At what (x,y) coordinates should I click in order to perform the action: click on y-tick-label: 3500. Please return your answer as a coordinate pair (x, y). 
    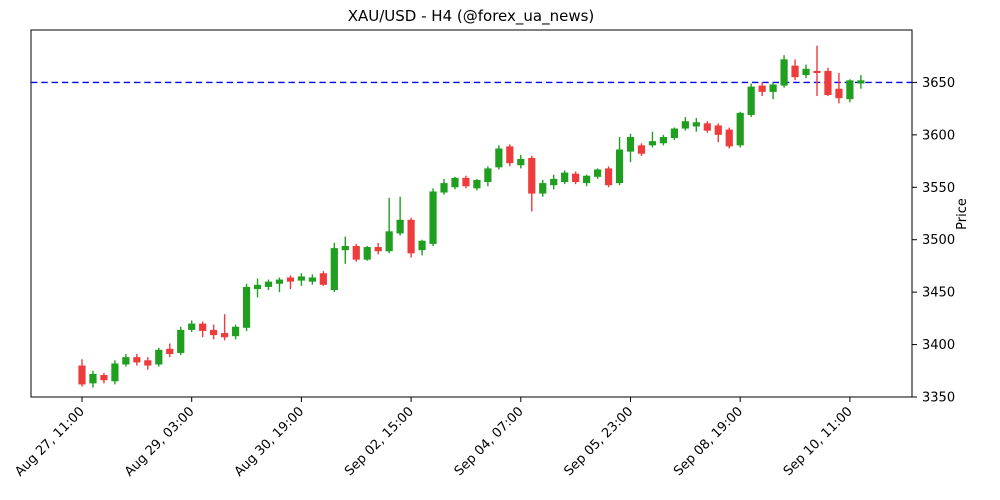
    Looking at the image, I should click on (938, 240).